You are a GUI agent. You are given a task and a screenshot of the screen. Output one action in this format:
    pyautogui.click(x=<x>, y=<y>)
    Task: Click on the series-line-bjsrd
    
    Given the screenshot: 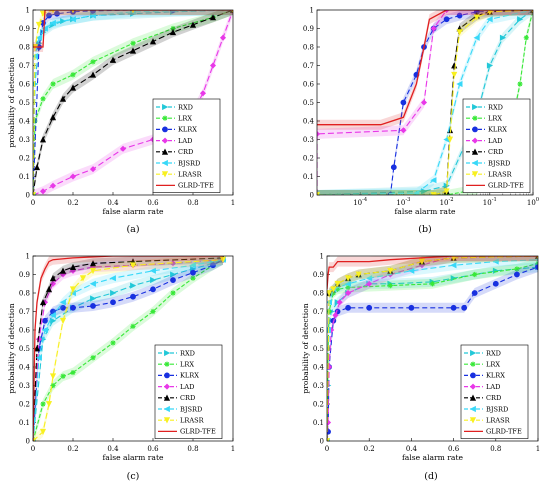 What is the action you would take?
    pyautogui.click(x=133, y=102)
    